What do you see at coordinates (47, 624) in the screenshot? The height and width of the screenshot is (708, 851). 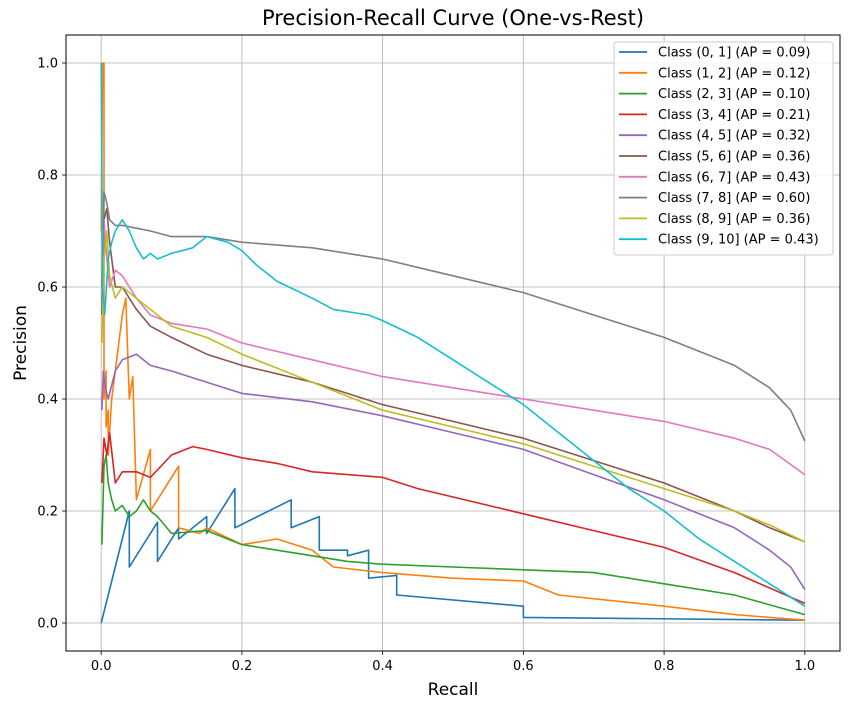 I see `y-tick-label: 0.0` at bounding box center [47, 624].